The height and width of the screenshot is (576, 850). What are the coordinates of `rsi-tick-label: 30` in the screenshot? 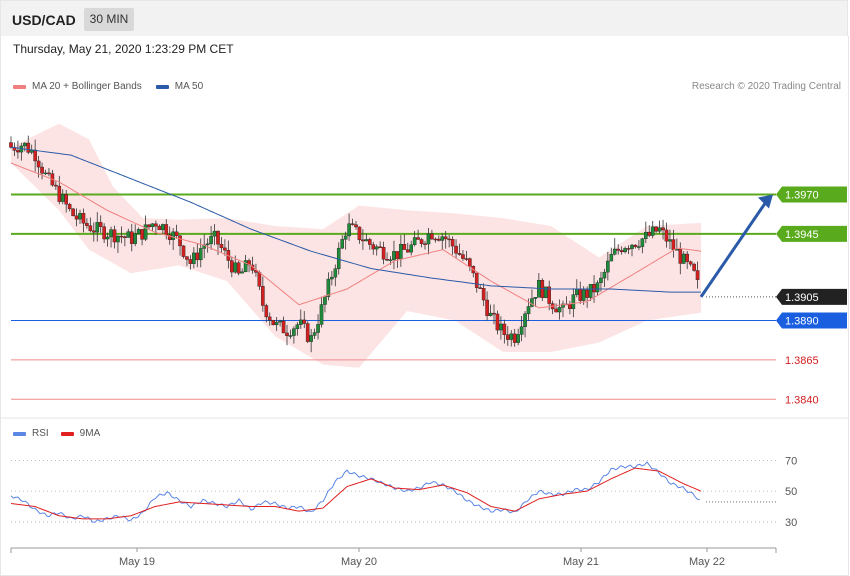 It's located at (791, 523).